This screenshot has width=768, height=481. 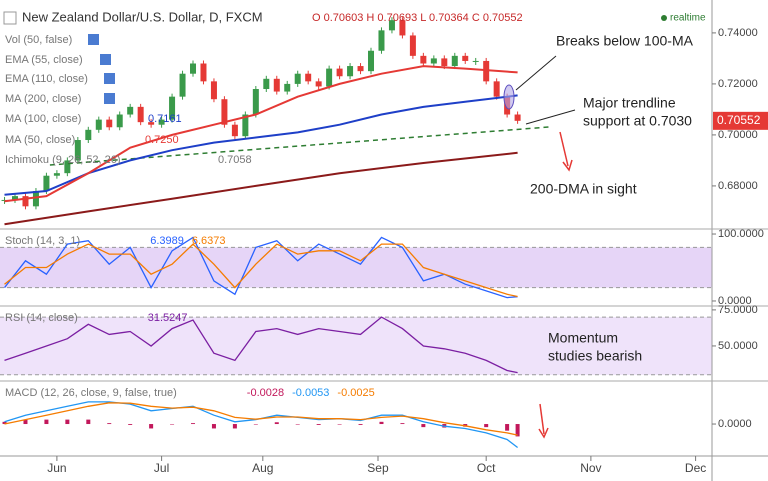 I want to click on realtime-dot, so click(x=664, y=18).